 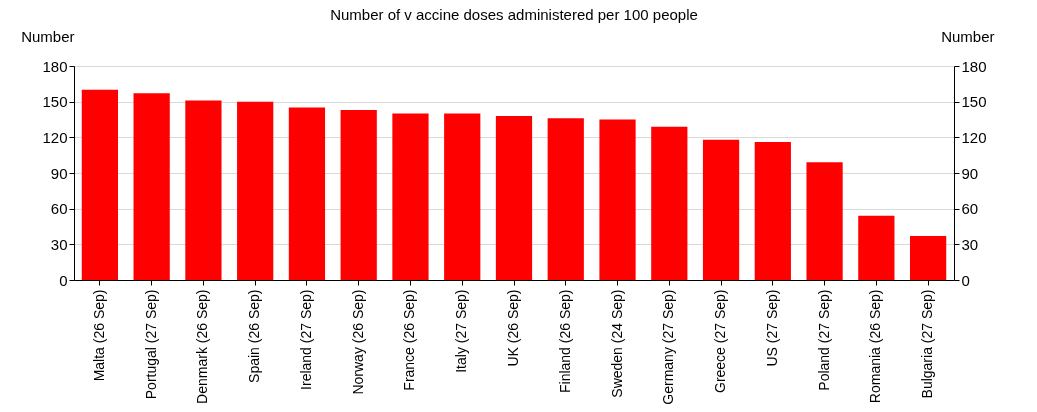 I want to click on y2-tick-label: 30, so click(x=970, y=244).